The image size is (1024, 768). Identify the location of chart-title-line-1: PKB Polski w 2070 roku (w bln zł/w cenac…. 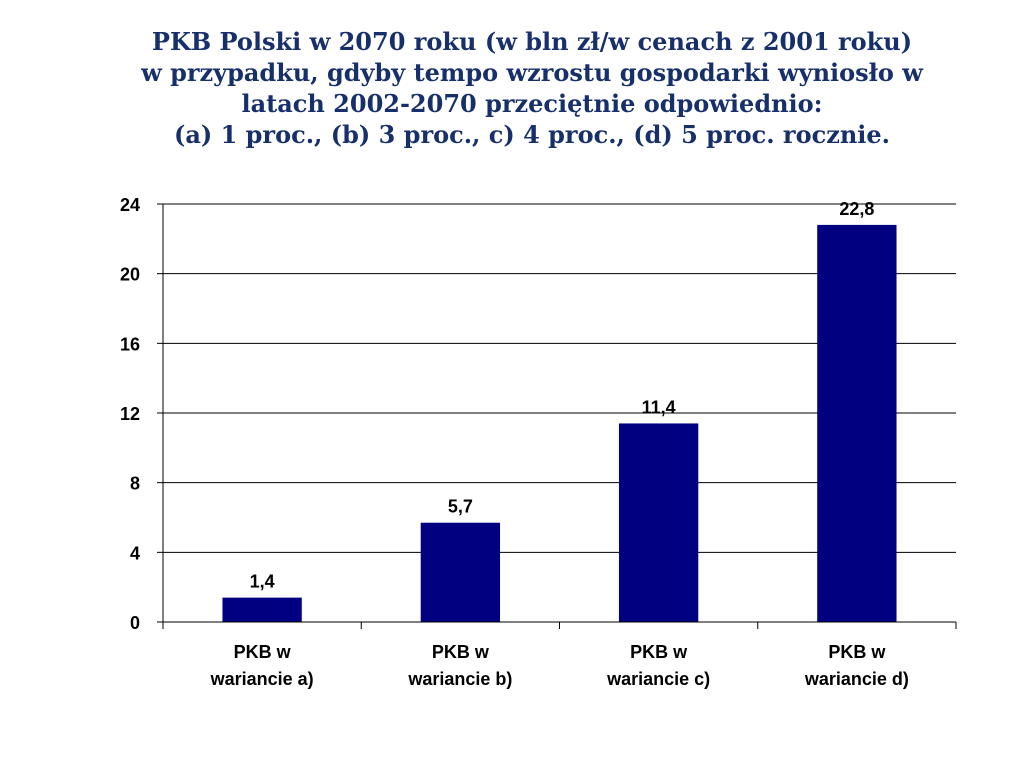
(532, 41).